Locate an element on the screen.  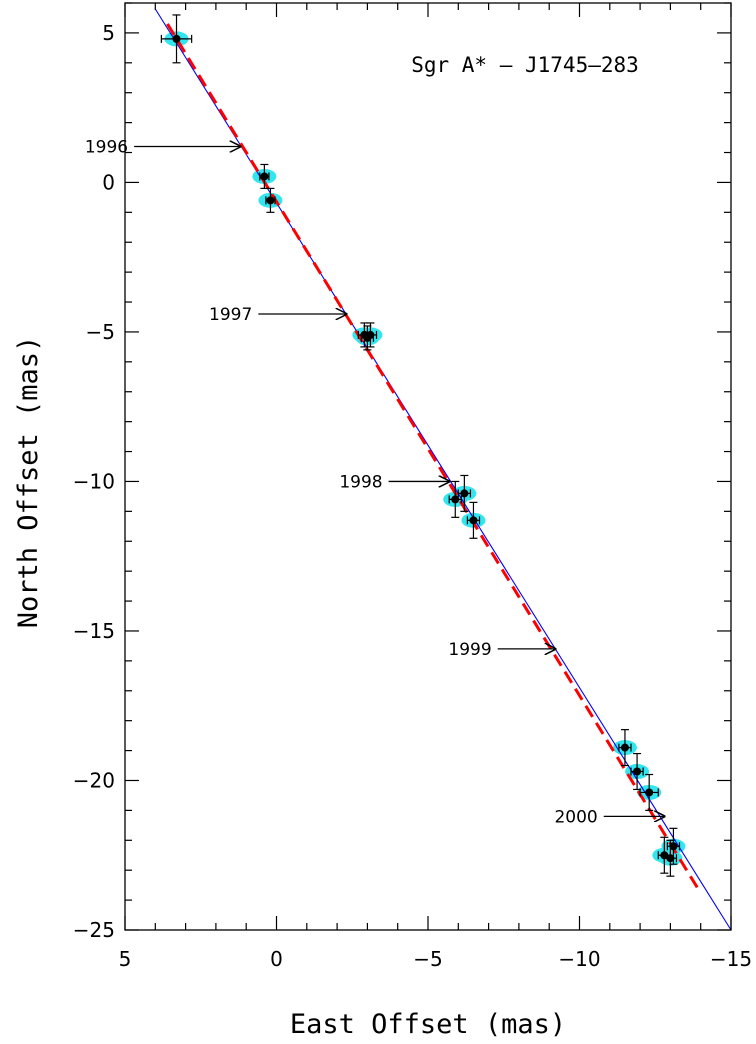
epoch-label: 1998 is located at coordinates (360, 482).